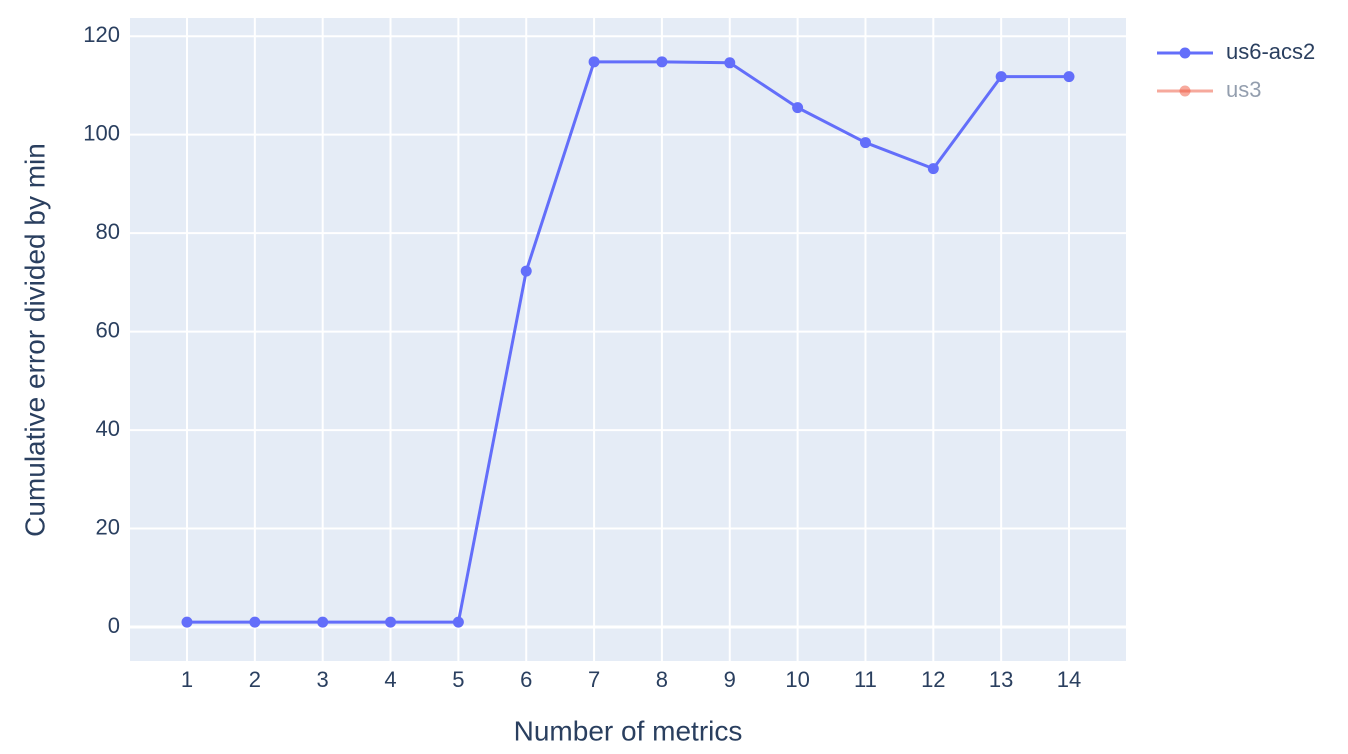  What do you see at coordinates (730, 679) in the screenshot?
I see `x-tick-label: 9` at bounding box center [730, 679].